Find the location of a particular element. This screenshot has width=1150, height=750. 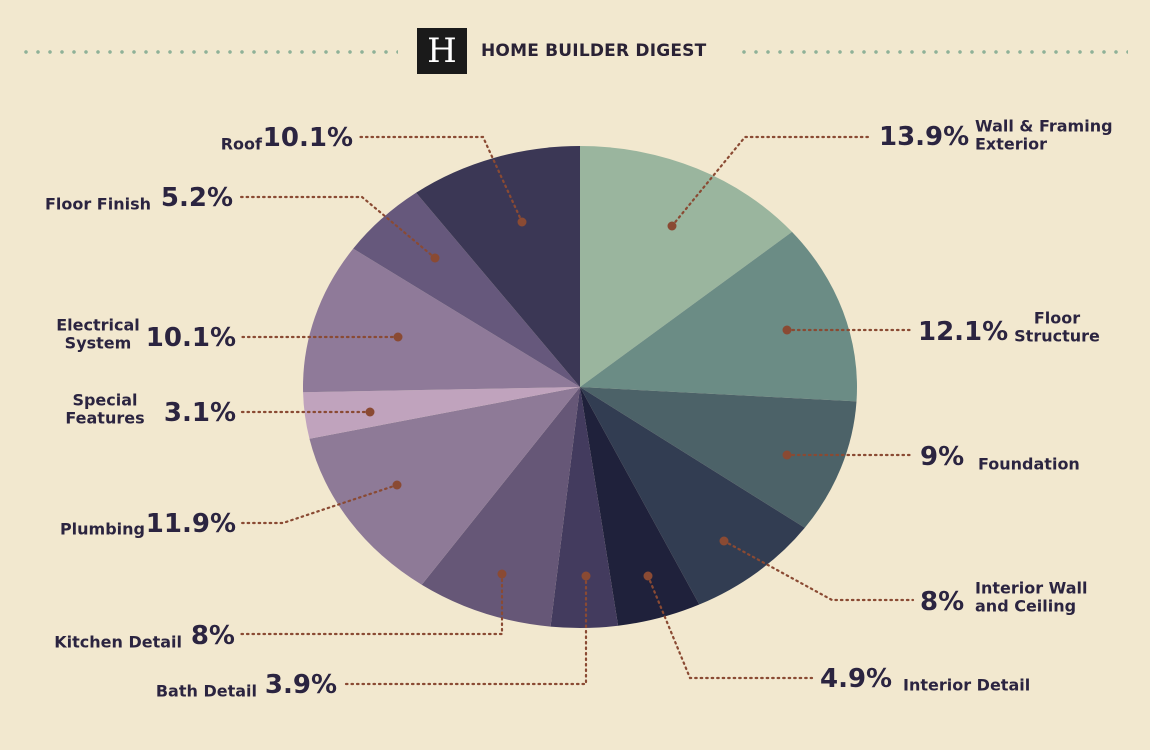

pie-slice-floor-structure is located at coordinates (719, 316).